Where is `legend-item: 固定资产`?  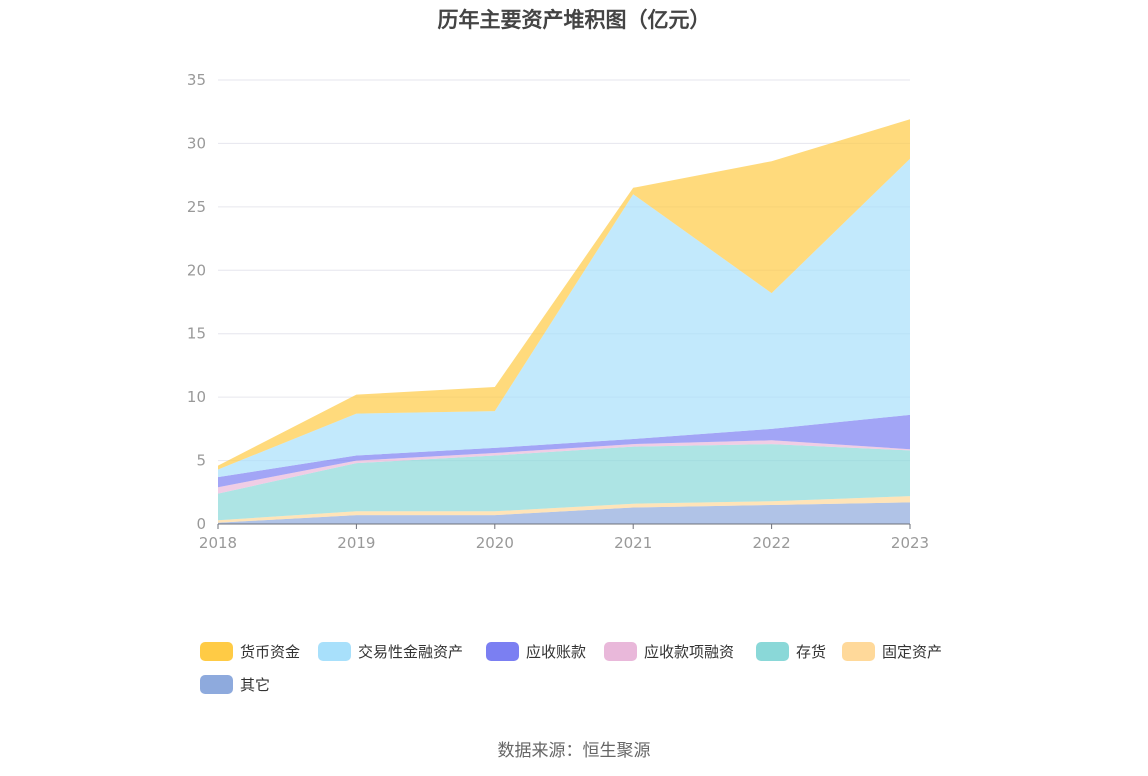 legend-item: 固定资产 is located at coordinates (892, 651).